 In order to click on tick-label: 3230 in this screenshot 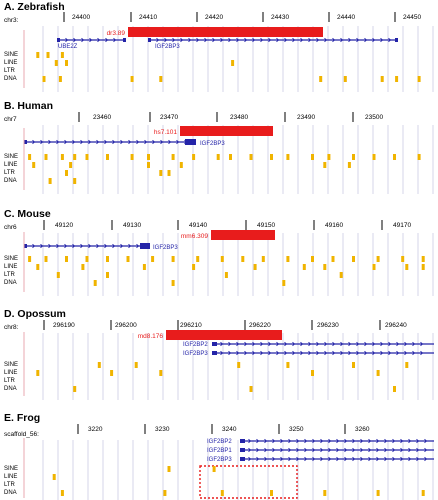, I will do `click(162, 429)`.